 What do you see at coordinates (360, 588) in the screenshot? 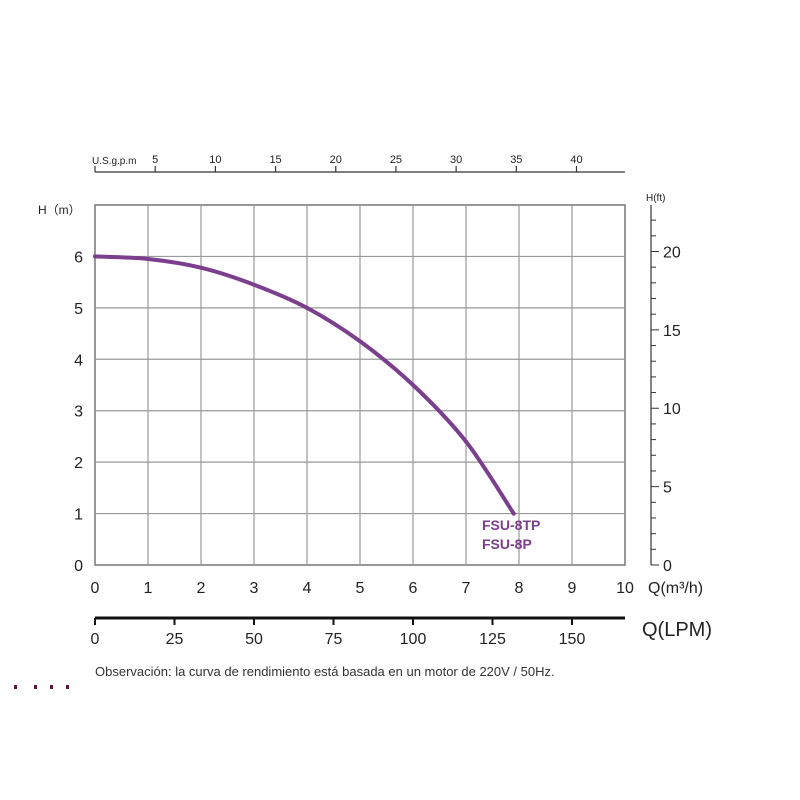
I see `x-tick-label: 5` at bounding box center [360, 588].